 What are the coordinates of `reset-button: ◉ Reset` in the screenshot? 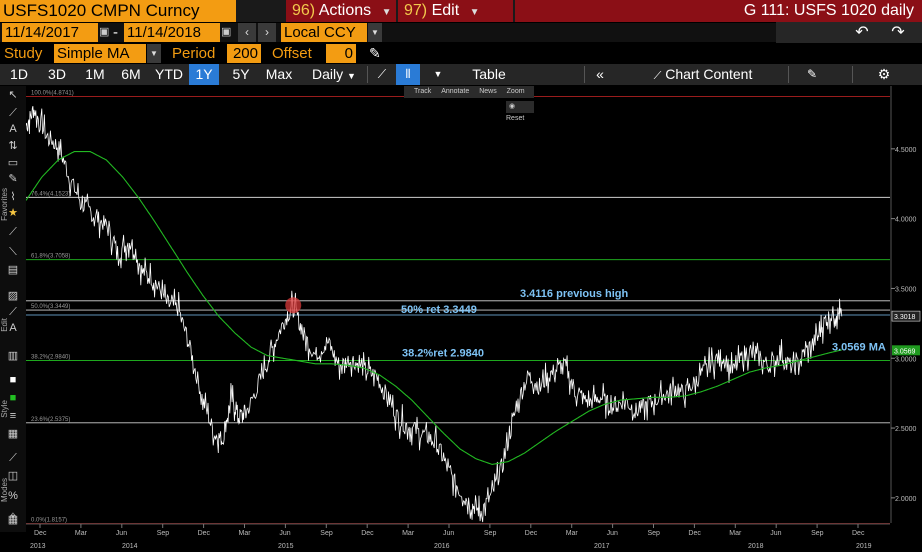 It's located at (520, 111).